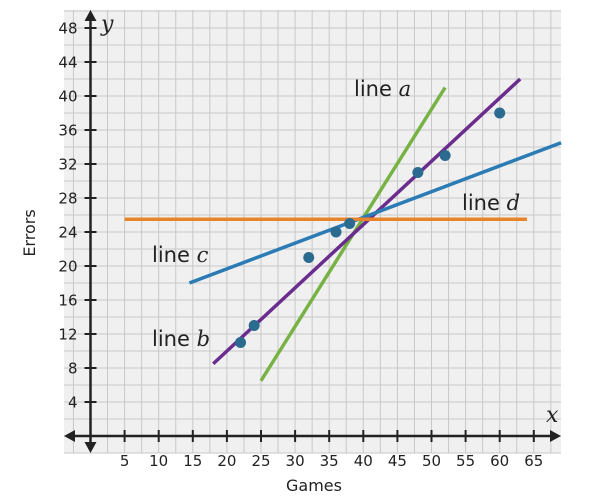 The width and height of the screenshot is (597, 497). I want to click on y-tick-label: 44, so click(67, 63).